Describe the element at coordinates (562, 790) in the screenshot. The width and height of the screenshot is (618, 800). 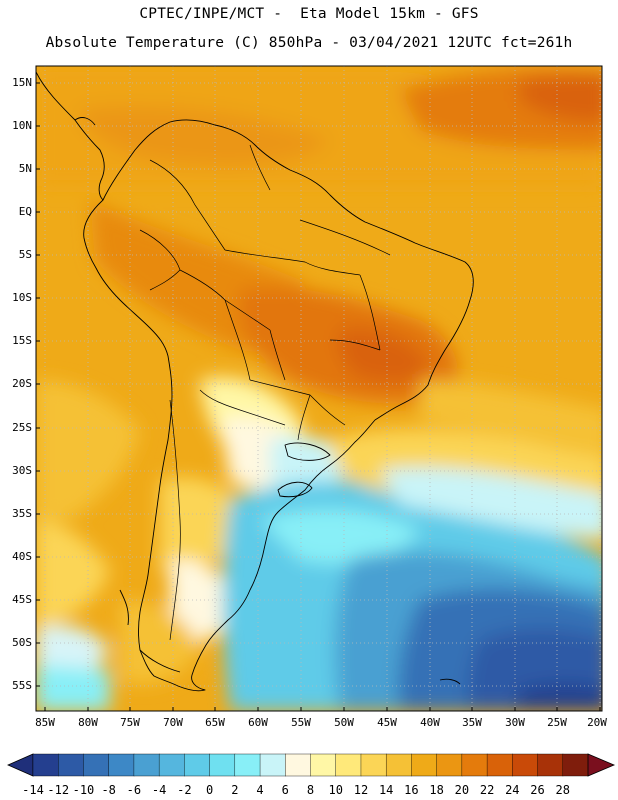
I see `colorbar-tick-label: 28` at that location.